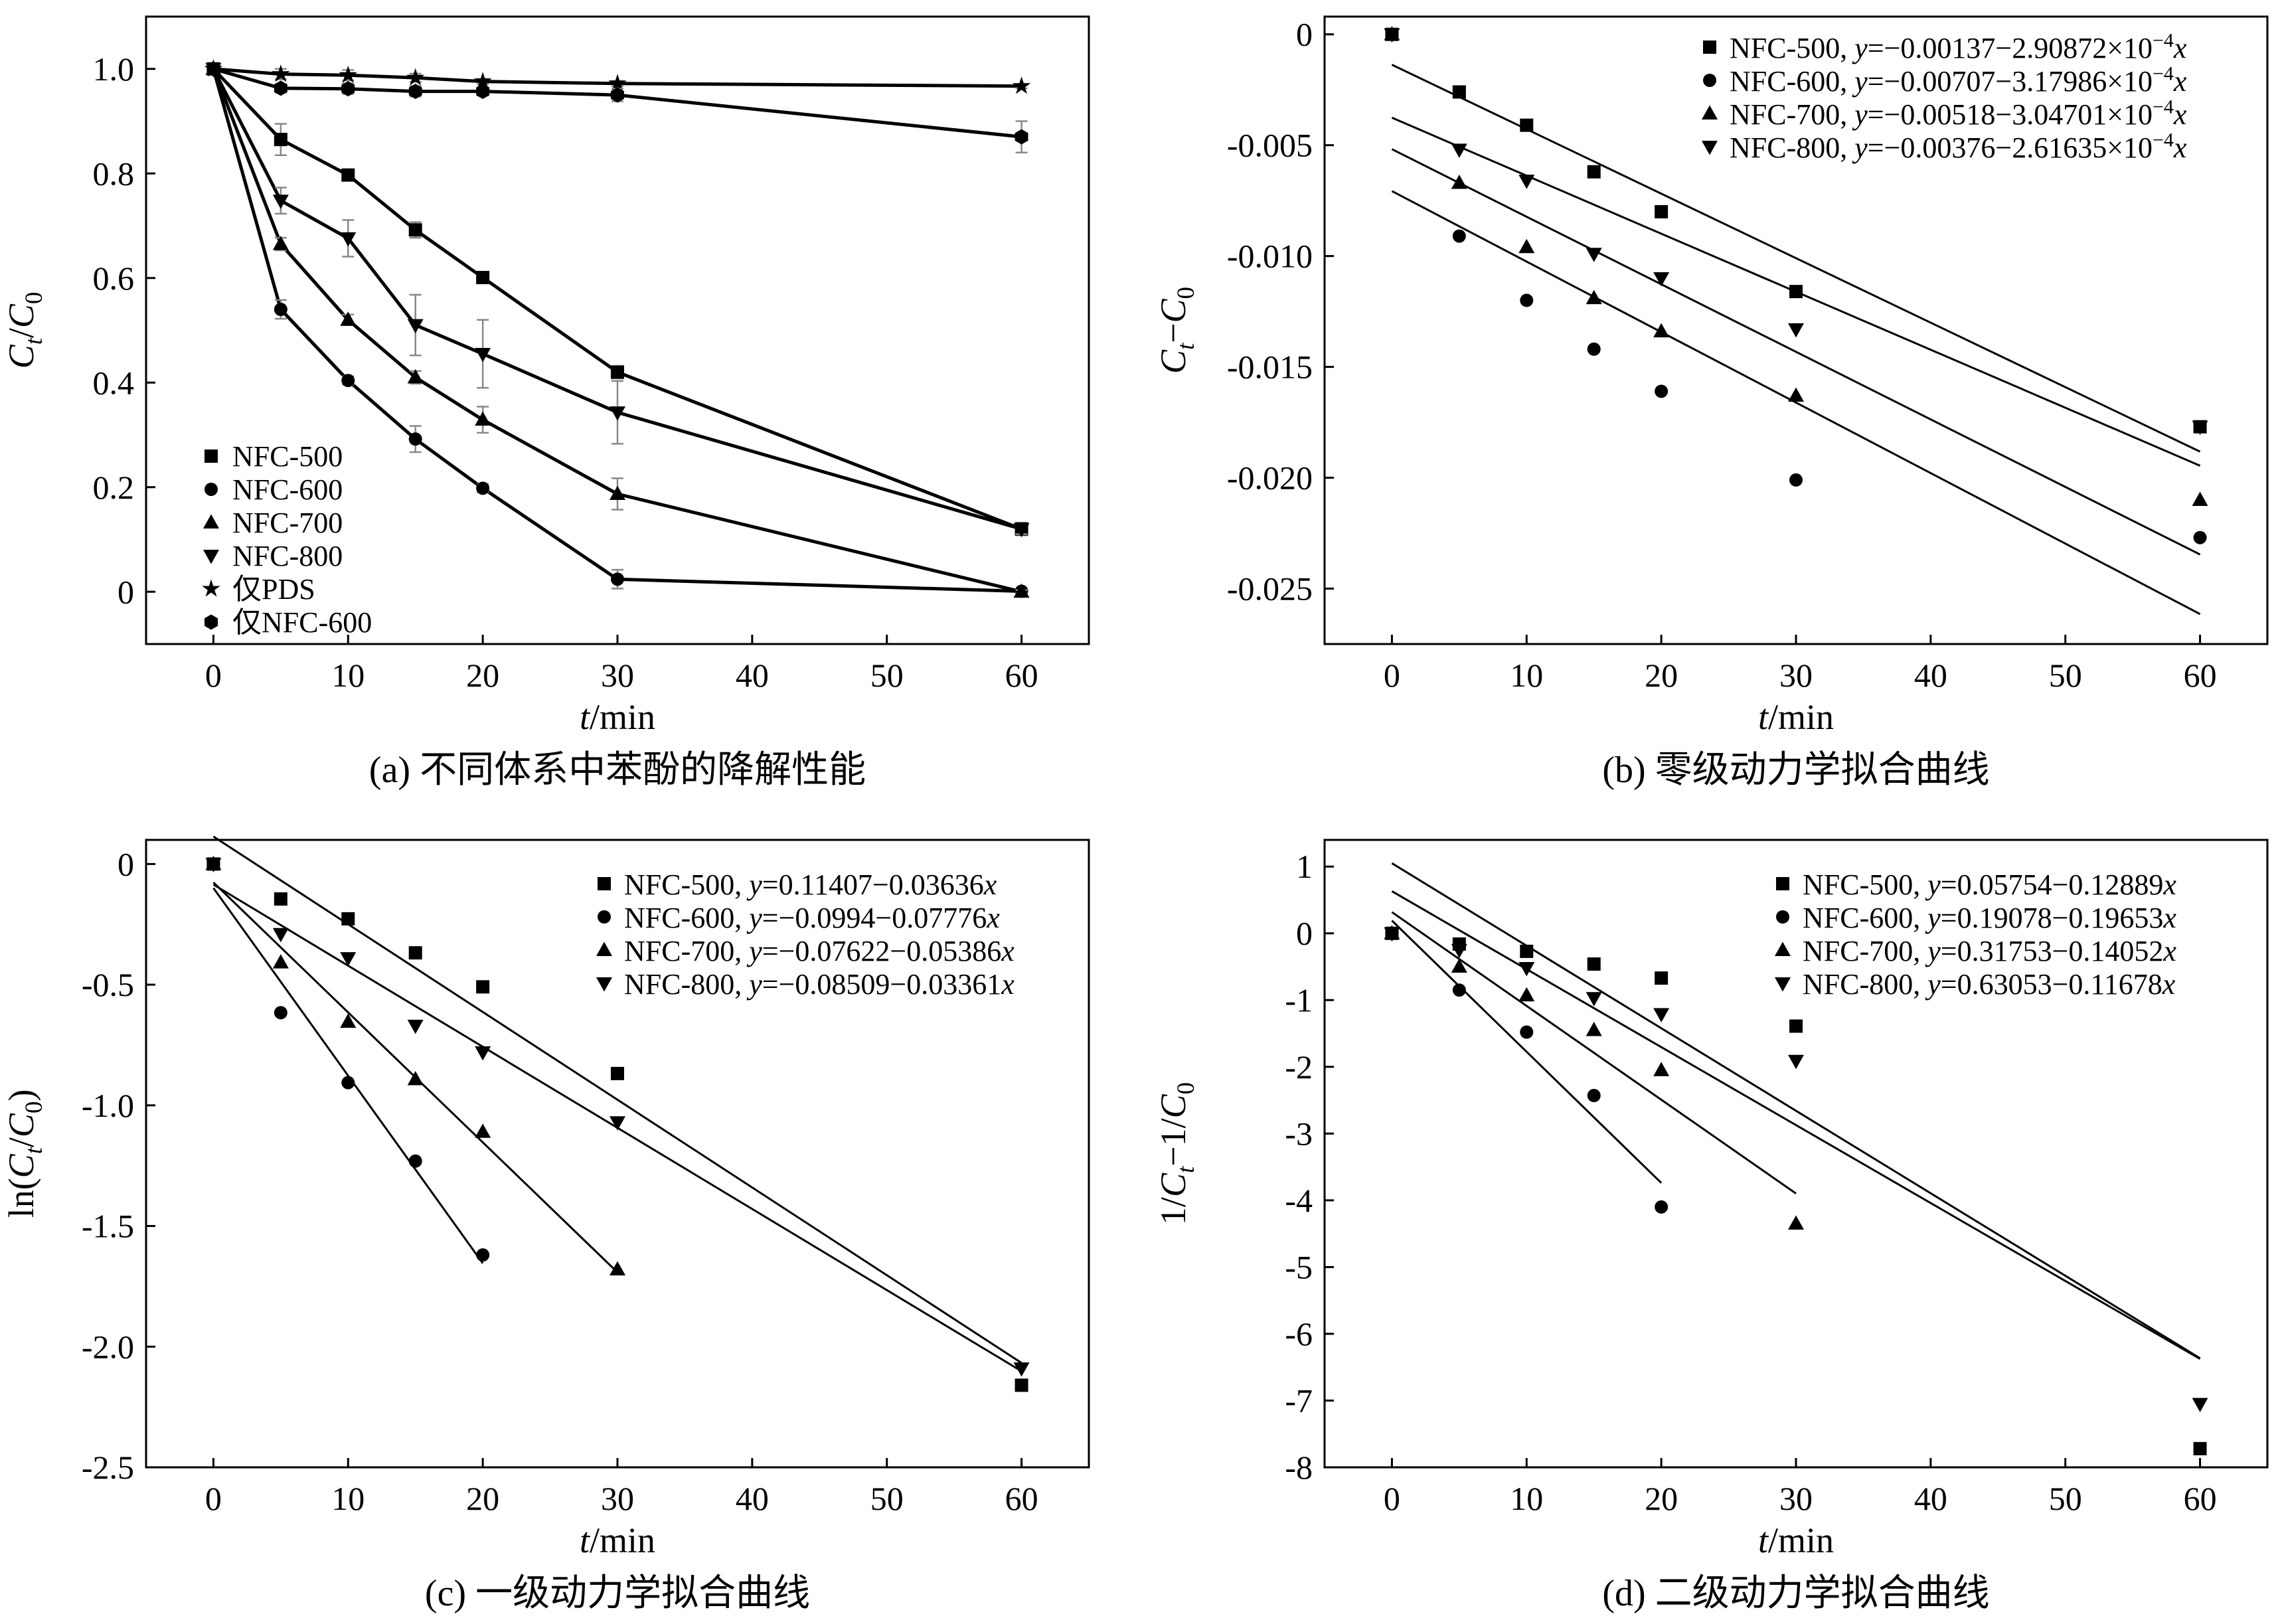  I want to click on x-tick-label: 60, so click(2200, 1498).